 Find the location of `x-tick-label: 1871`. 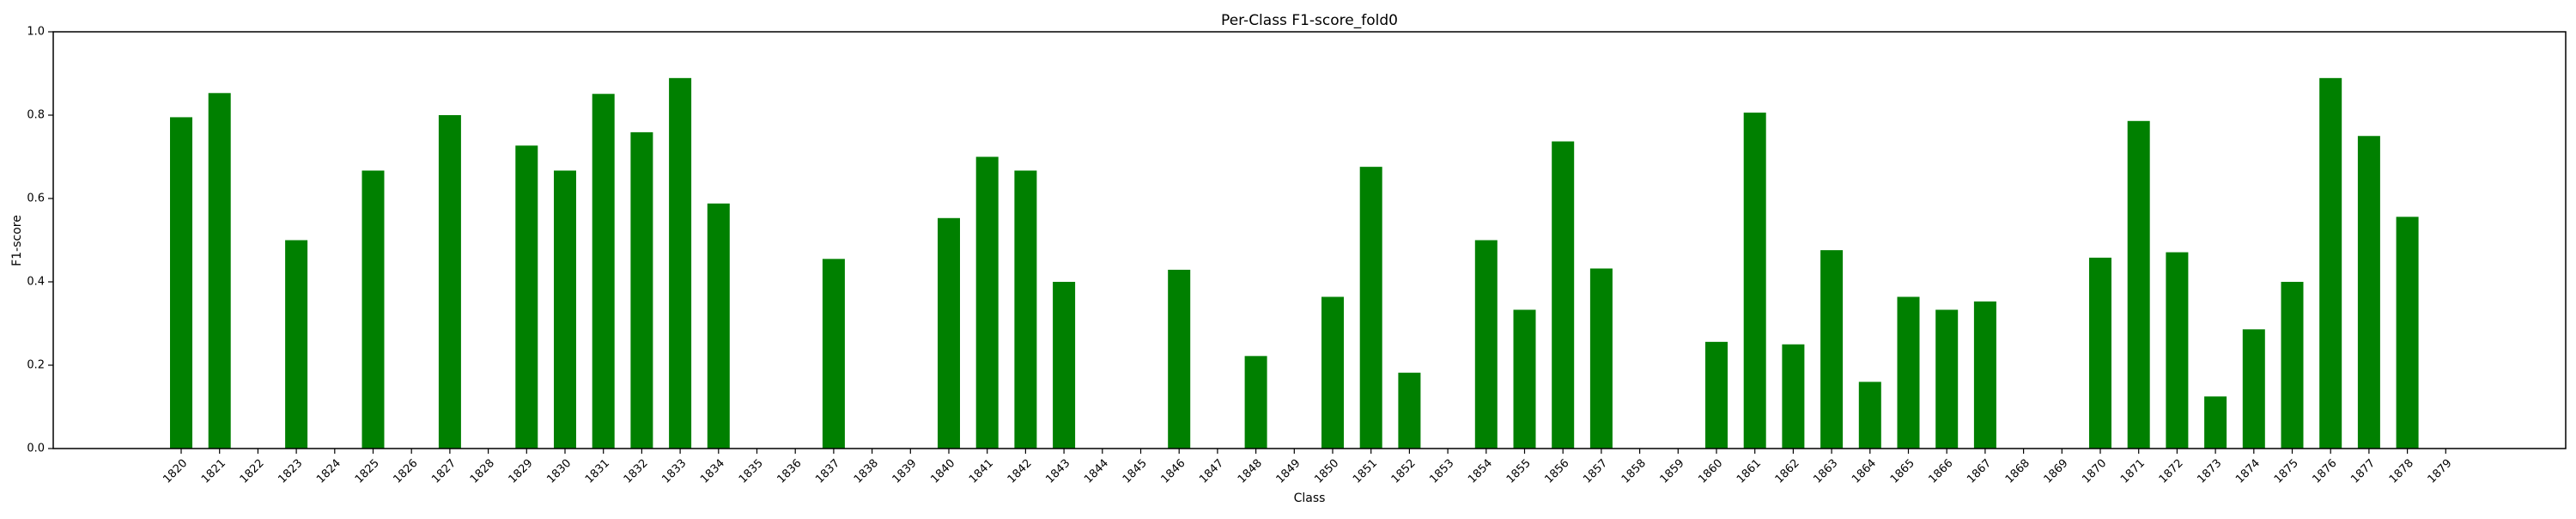

x-tick-label: 1871 is located at coordinates (2133, 471).